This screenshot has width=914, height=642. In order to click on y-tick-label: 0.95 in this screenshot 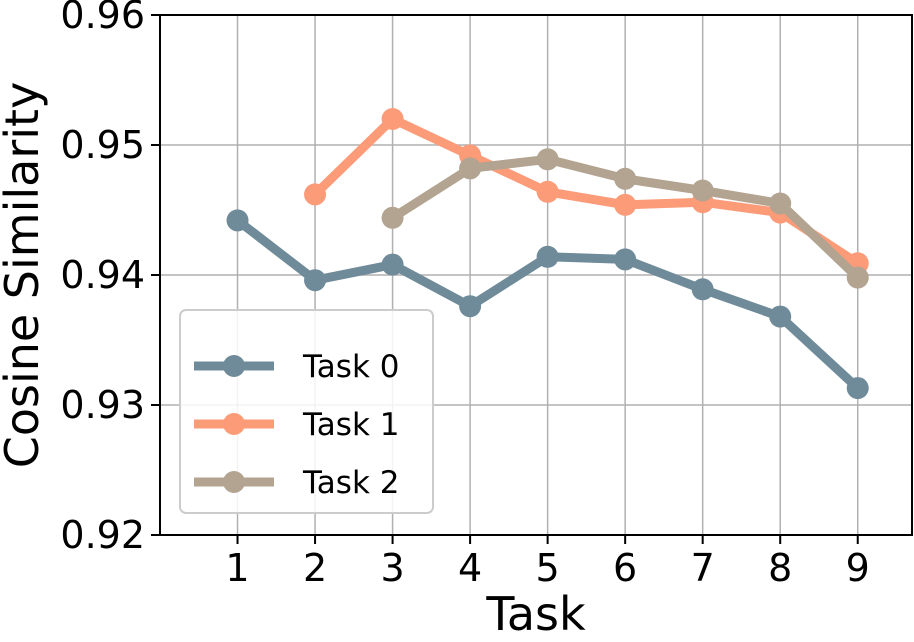, I will do `click(102, 145)`.